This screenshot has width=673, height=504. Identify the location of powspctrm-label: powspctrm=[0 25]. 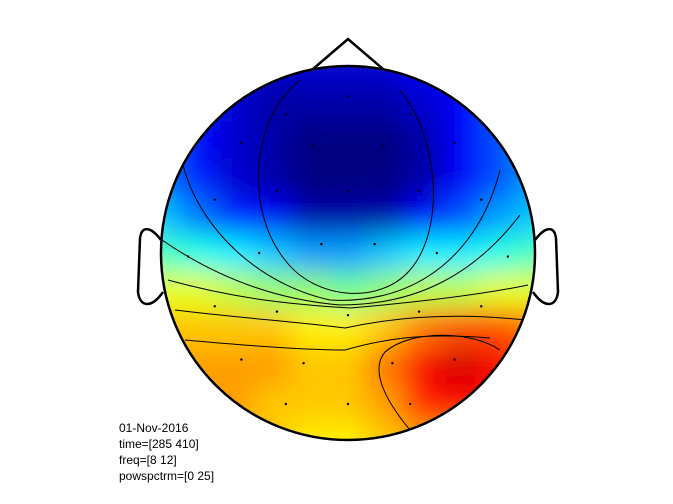
(167, 476).